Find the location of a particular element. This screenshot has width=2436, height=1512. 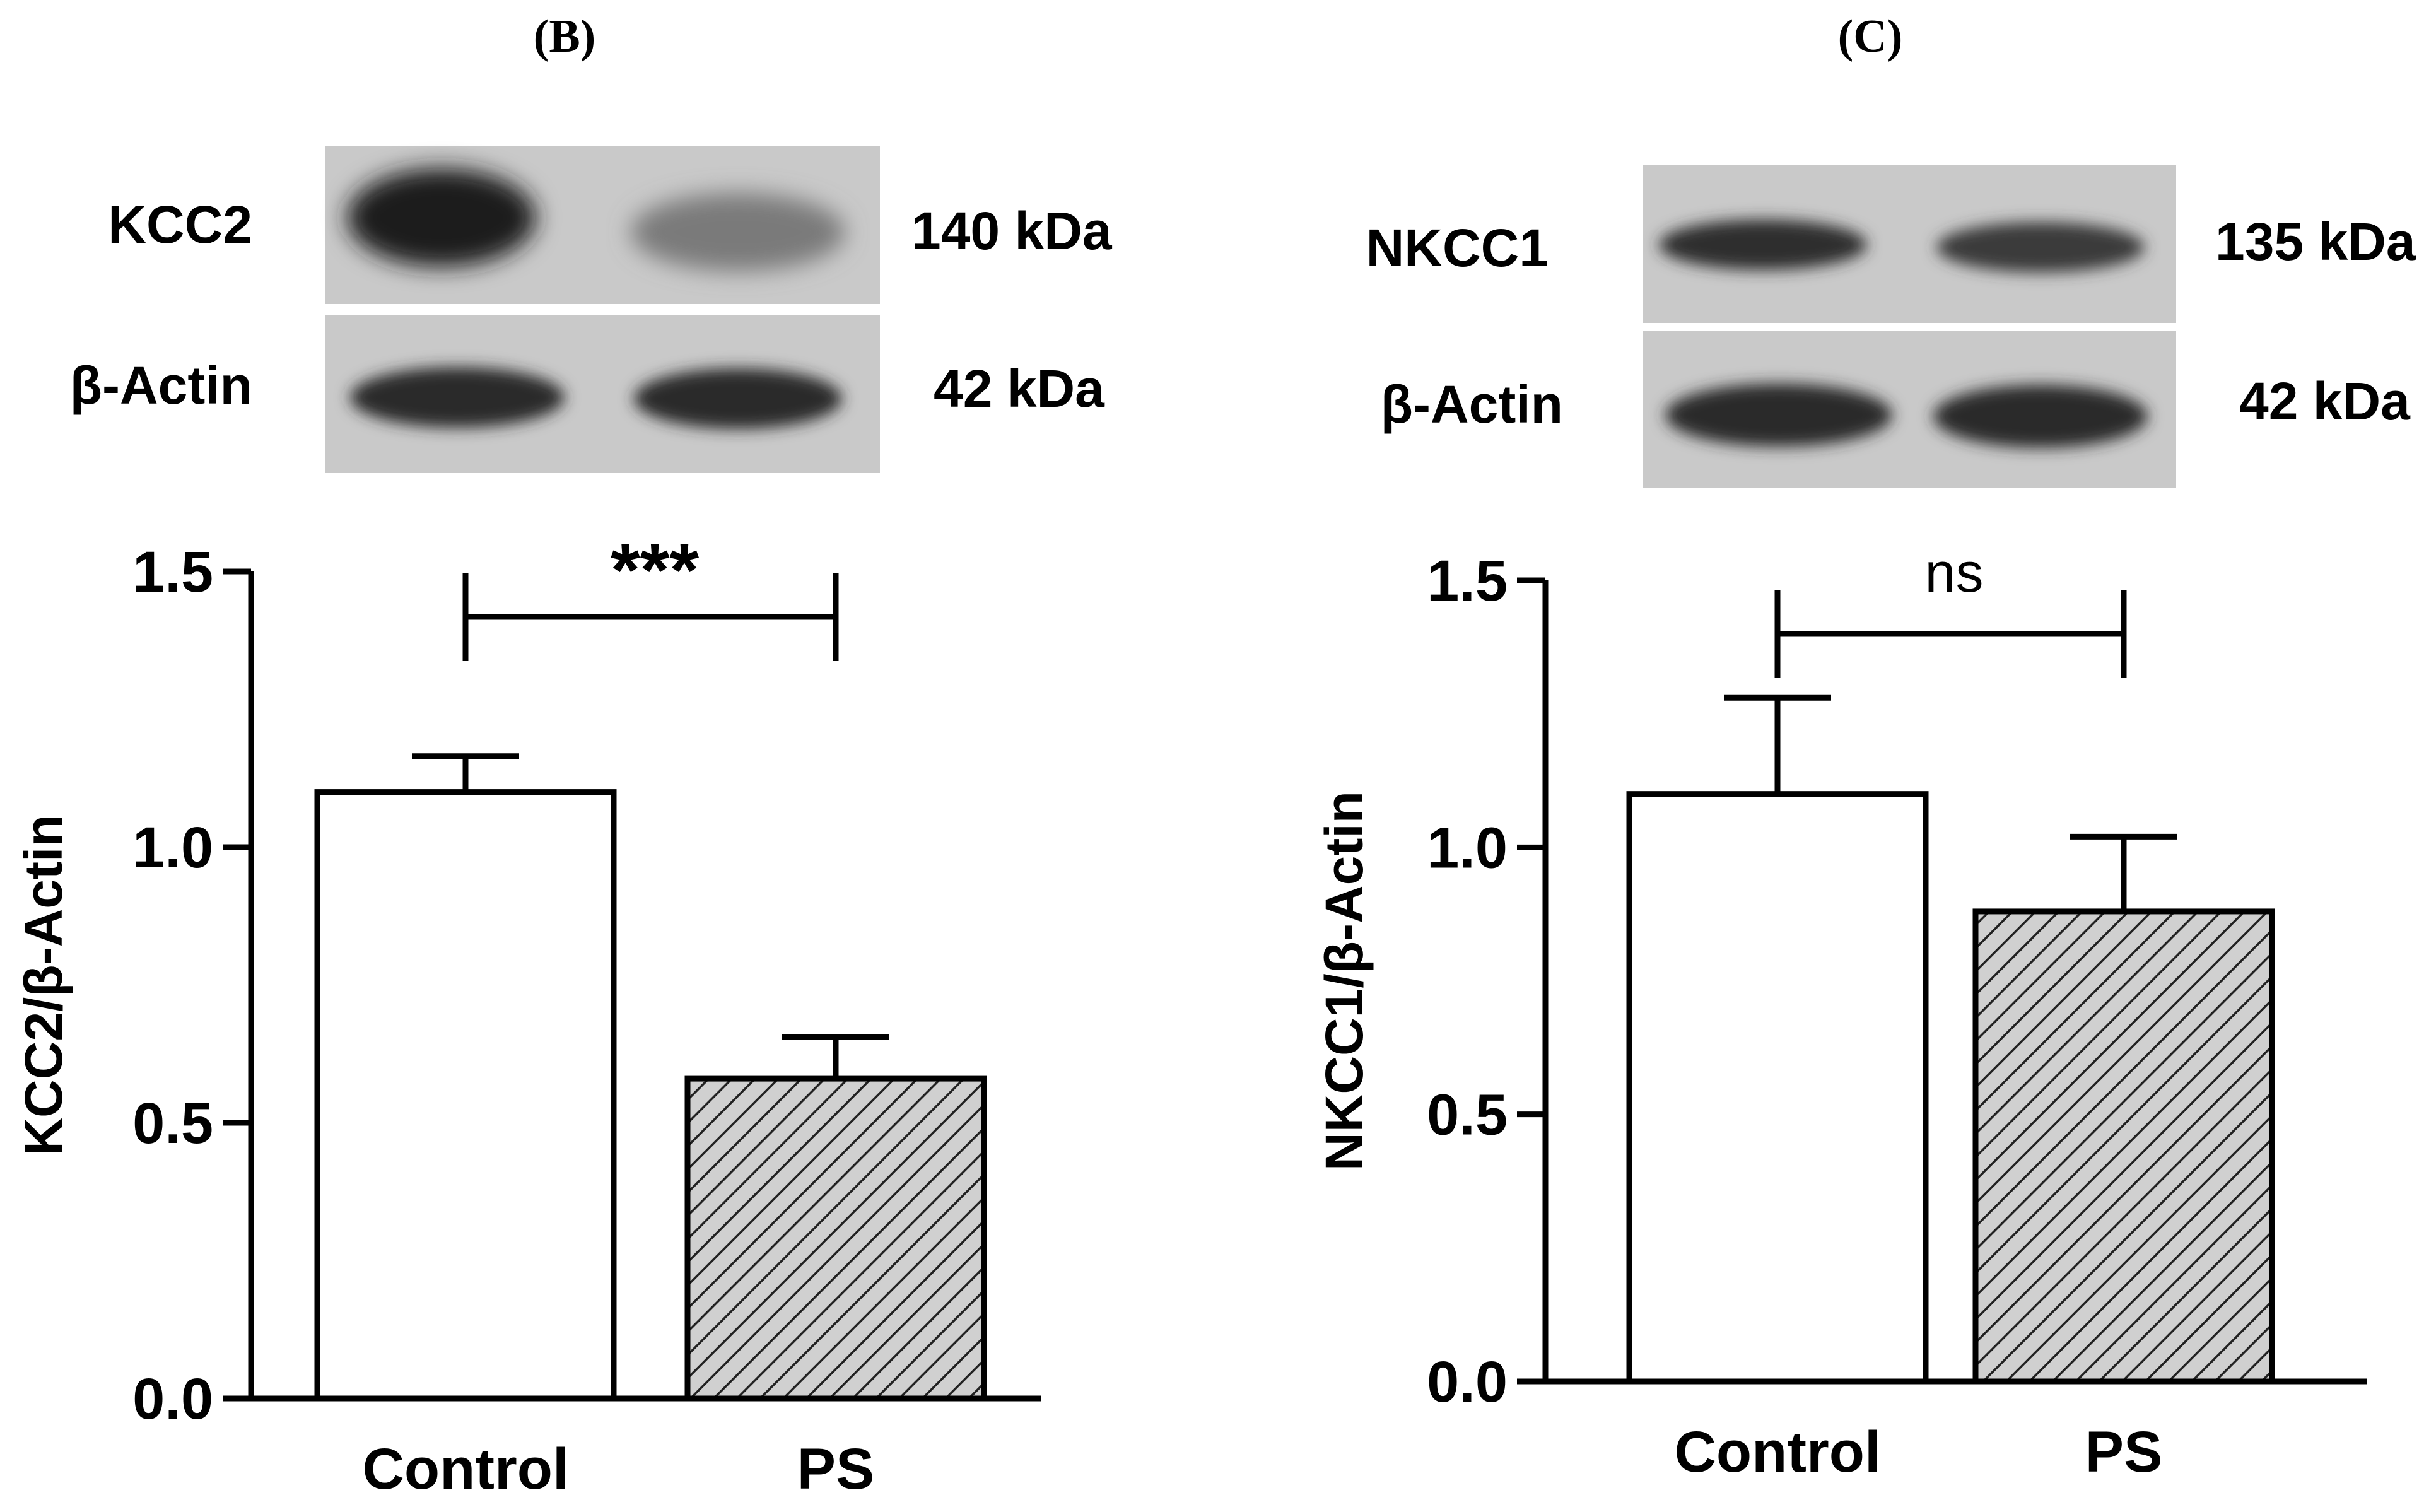

blot-b-loading-strip is located at coordinates (602, 394).